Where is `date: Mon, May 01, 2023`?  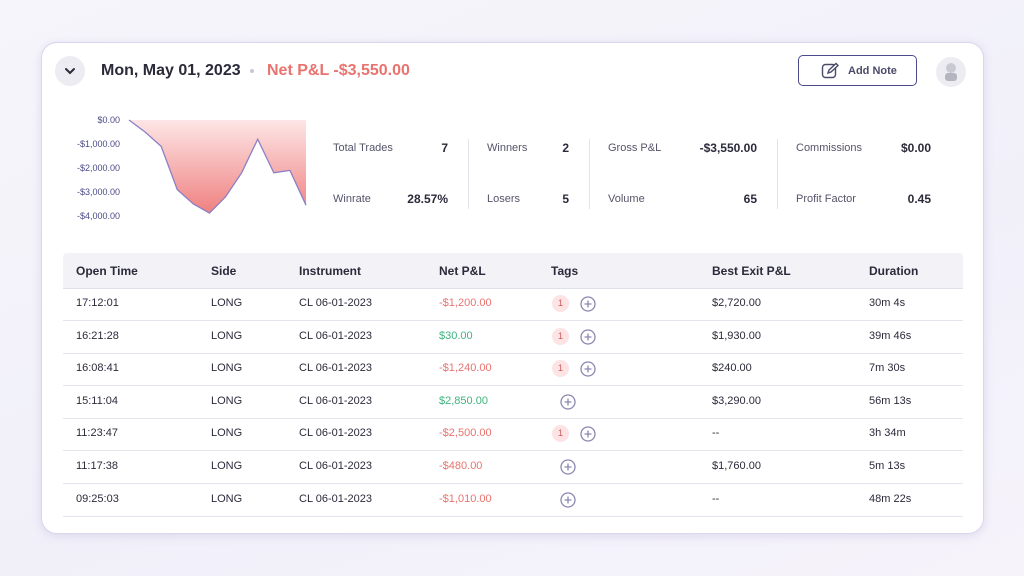
date: Mon, May 01, 2023 is located at coordinates (171, 70).